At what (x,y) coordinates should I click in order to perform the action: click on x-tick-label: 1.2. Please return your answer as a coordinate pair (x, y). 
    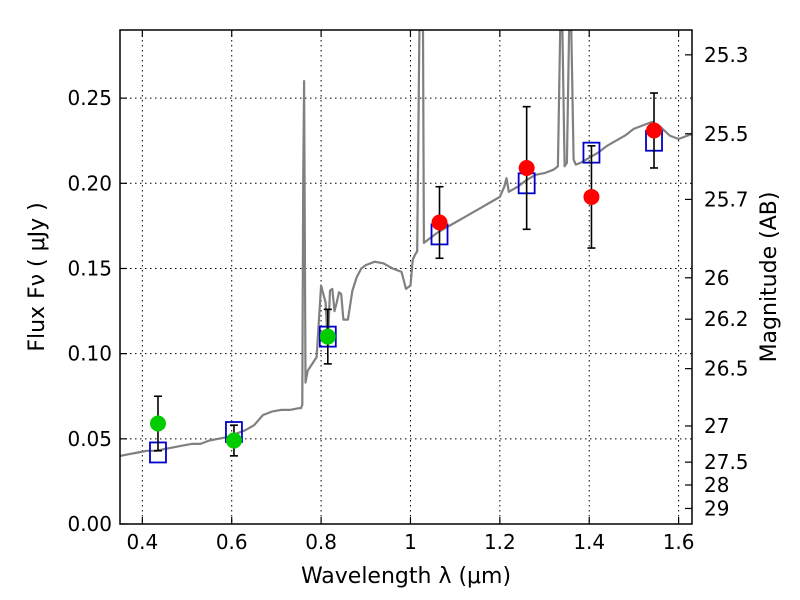
    Looking at the image, I should click on (500, 542).